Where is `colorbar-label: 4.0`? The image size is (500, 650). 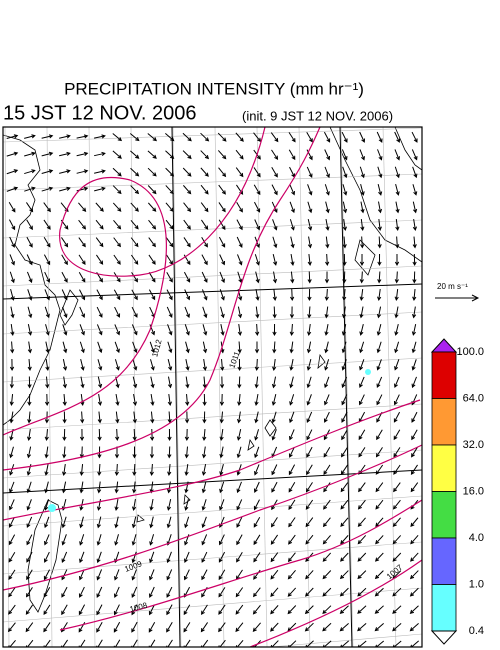 colorbar-label: 4.0 is located at coordinates (476, 538).